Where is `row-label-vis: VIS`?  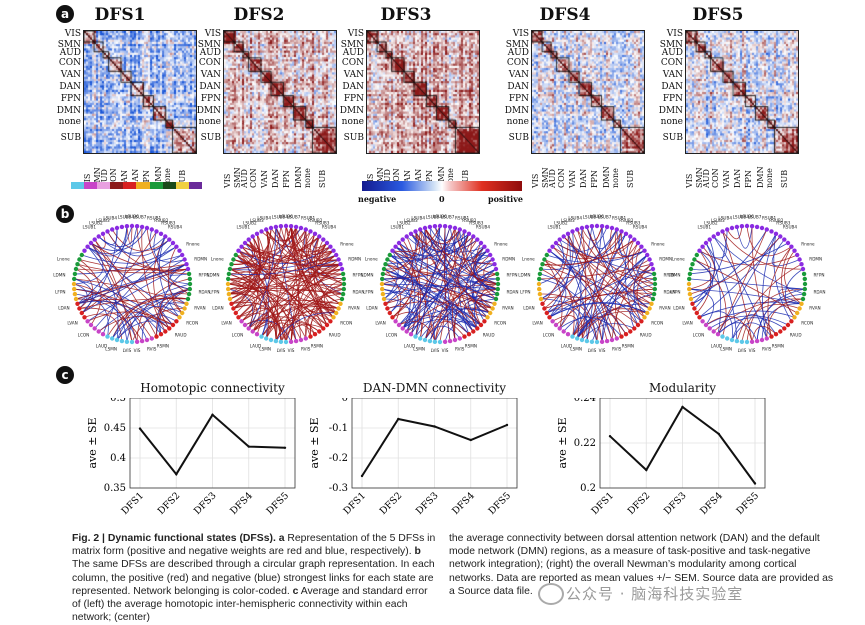
row-label-vis: VIS is located at coordinates (355, 34).